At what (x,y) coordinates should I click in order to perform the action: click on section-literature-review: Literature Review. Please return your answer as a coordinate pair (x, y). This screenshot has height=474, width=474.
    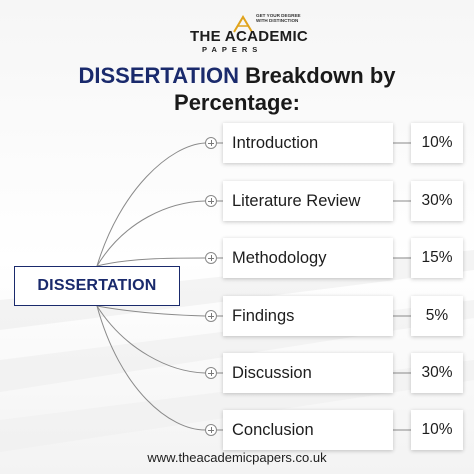
    Looking at the image, I should click on (308, 201).